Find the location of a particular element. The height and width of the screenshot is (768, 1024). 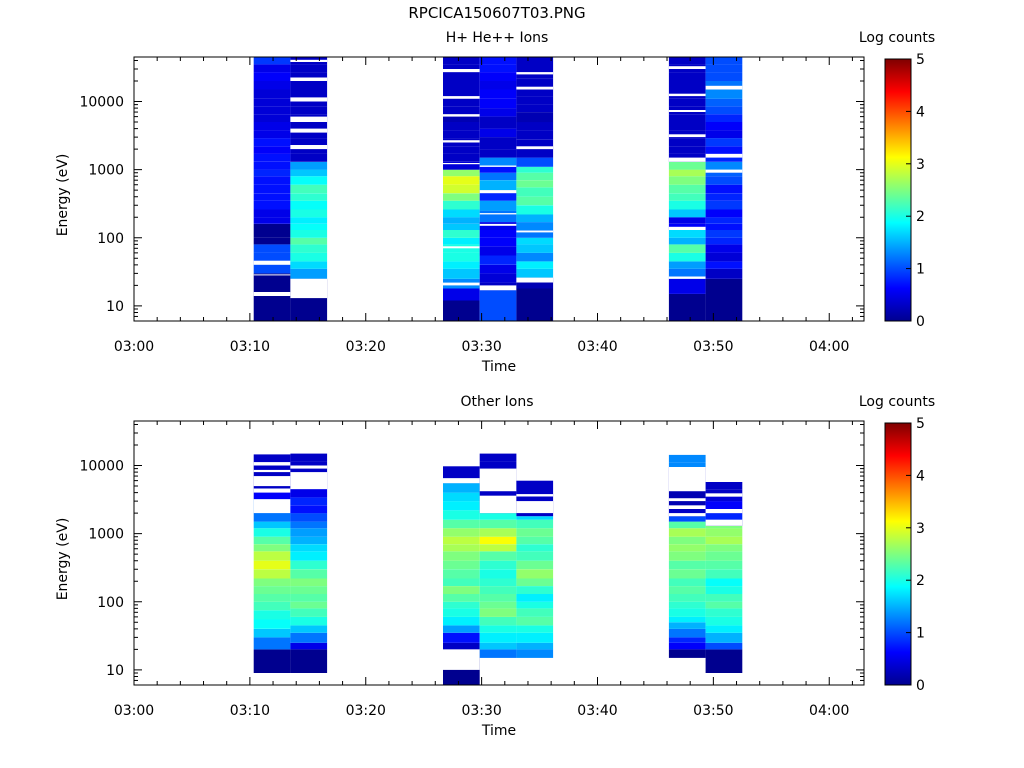

y-tick-label: 10000 is located at coordinates (101, 103).